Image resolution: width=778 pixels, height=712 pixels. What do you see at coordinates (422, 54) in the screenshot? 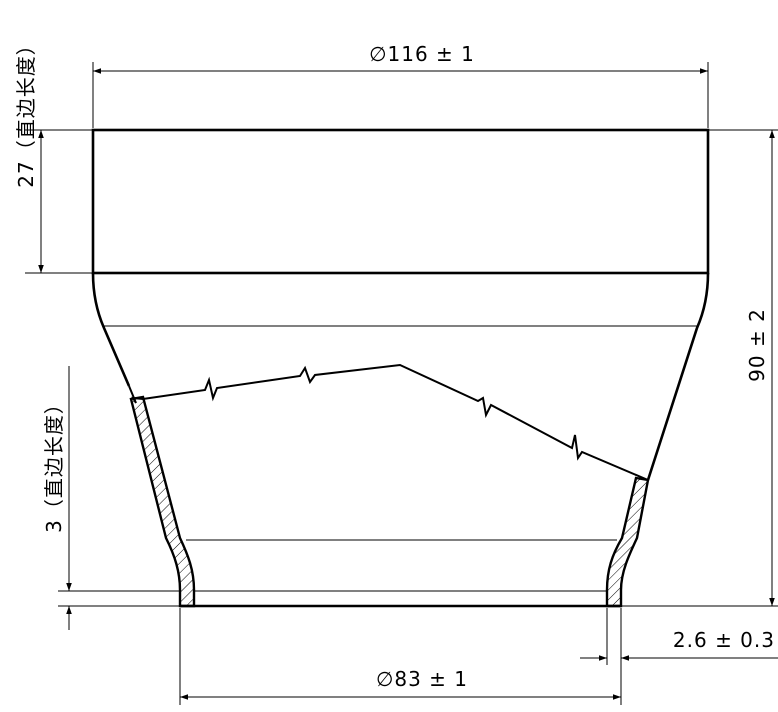
I see `top-diameter-label: ∅116 ± 1` at bounding box center [422, 54].